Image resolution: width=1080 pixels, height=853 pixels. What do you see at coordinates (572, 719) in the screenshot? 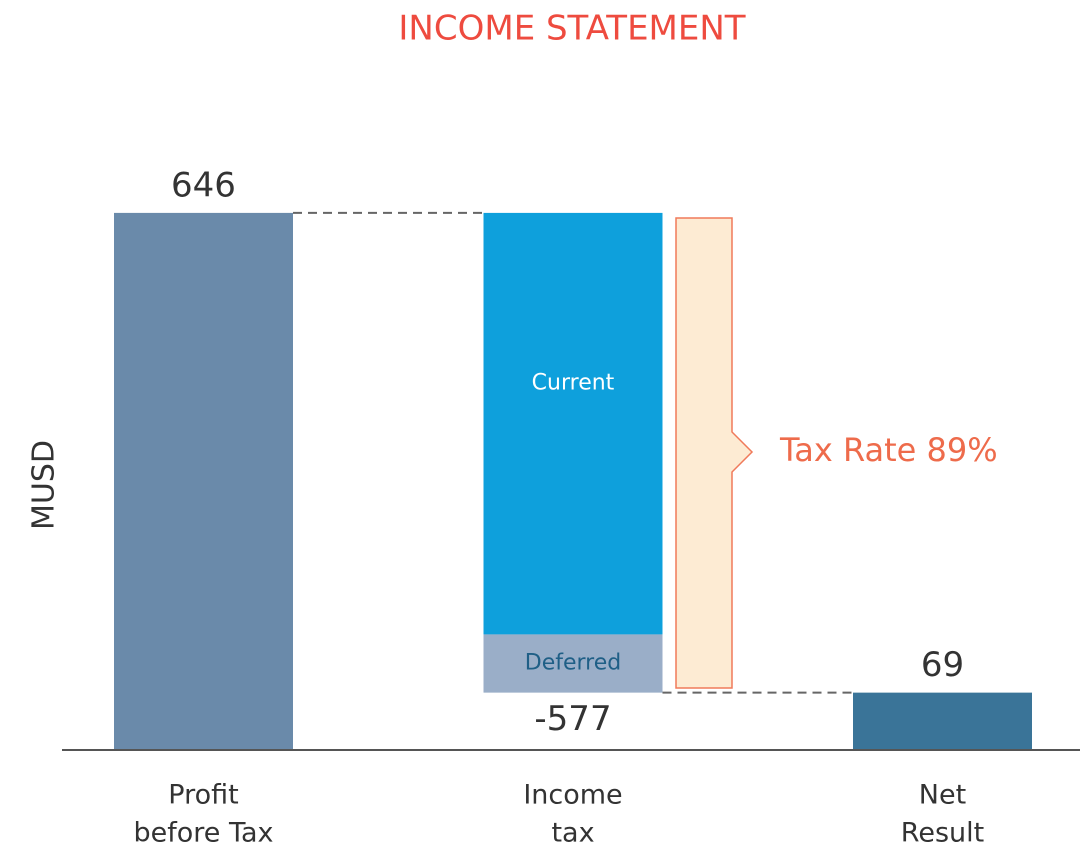
I see `value-label: -577` at bounding box center [572, 719].